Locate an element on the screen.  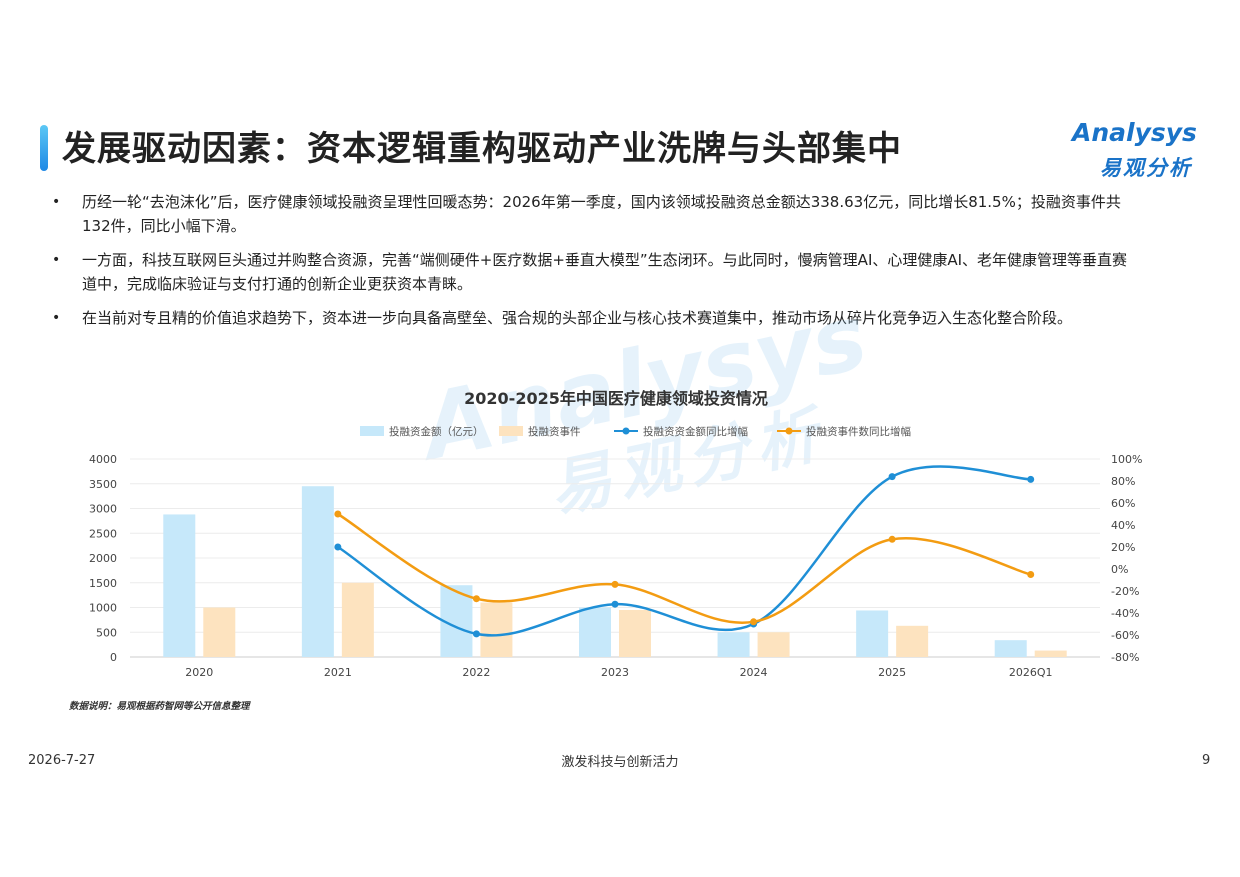
right-tick-label: 0% is located at coordinates (1119, 569).